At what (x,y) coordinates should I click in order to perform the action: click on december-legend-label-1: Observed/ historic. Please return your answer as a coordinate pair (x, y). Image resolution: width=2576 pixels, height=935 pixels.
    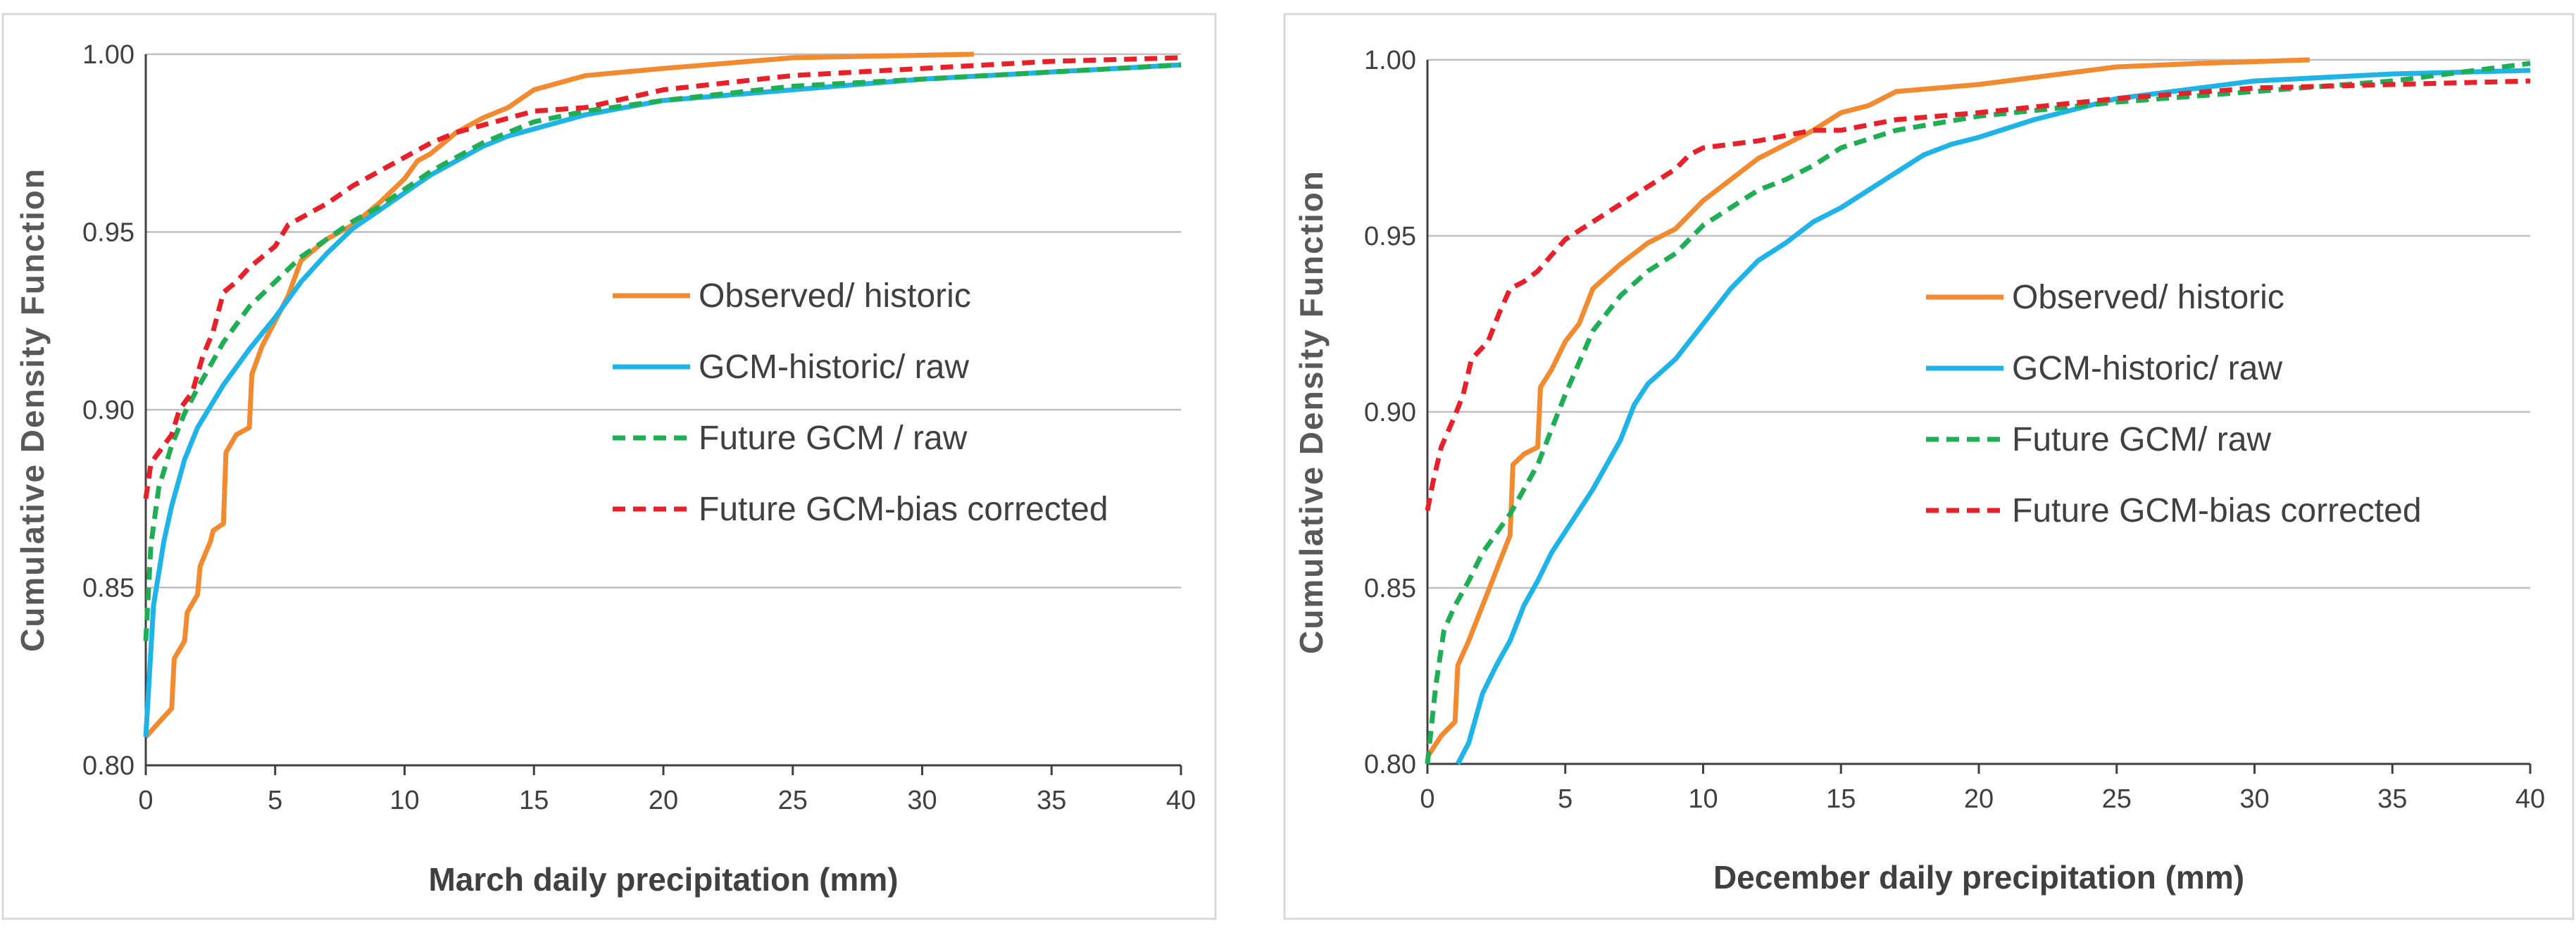
    Looking at the image, I should click on (2148, 297).